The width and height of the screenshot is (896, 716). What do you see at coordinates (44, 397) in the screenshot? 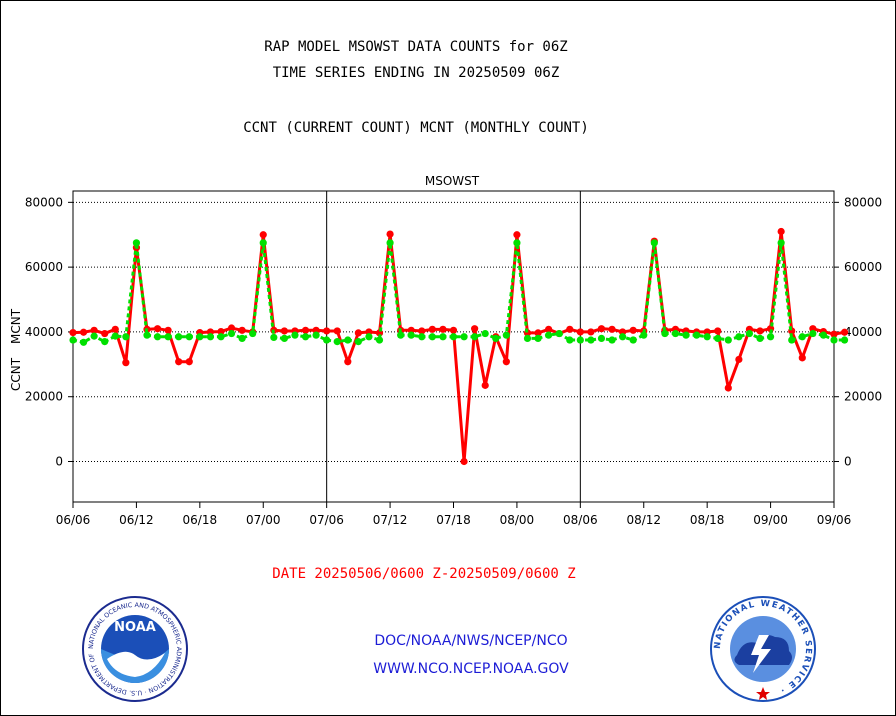
I see `y-tick-label-left: 20000` at bounding box center [44, 397].